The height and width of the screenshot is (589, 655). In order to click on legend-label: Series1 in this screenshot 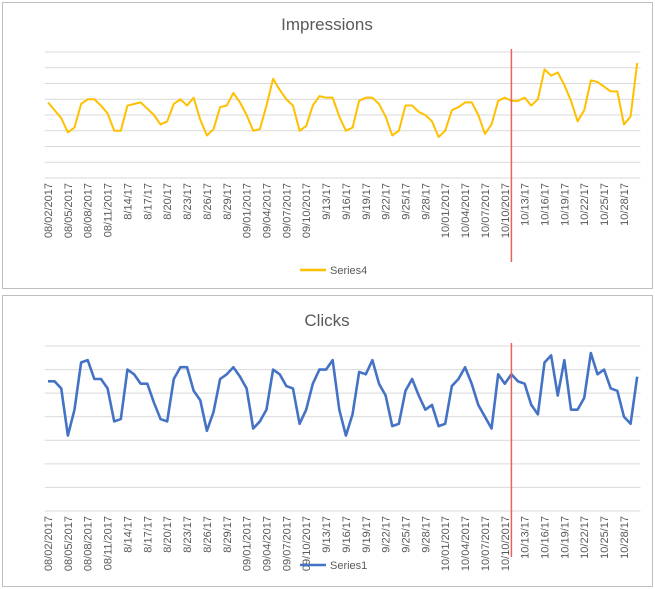, I will do `click(348, 566)`.